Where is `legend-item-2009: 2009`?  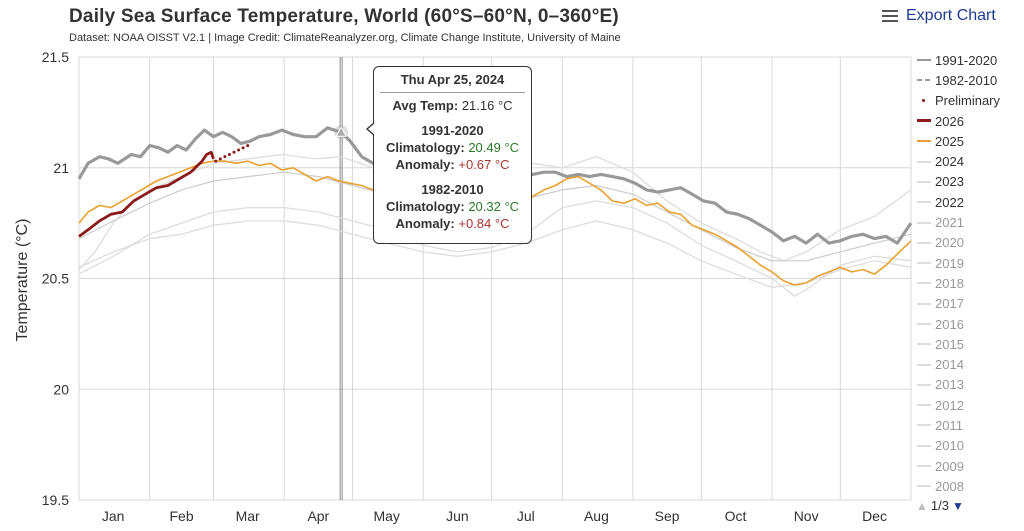 legend-item-2009: 2009 is located at coordinates (970, 466).